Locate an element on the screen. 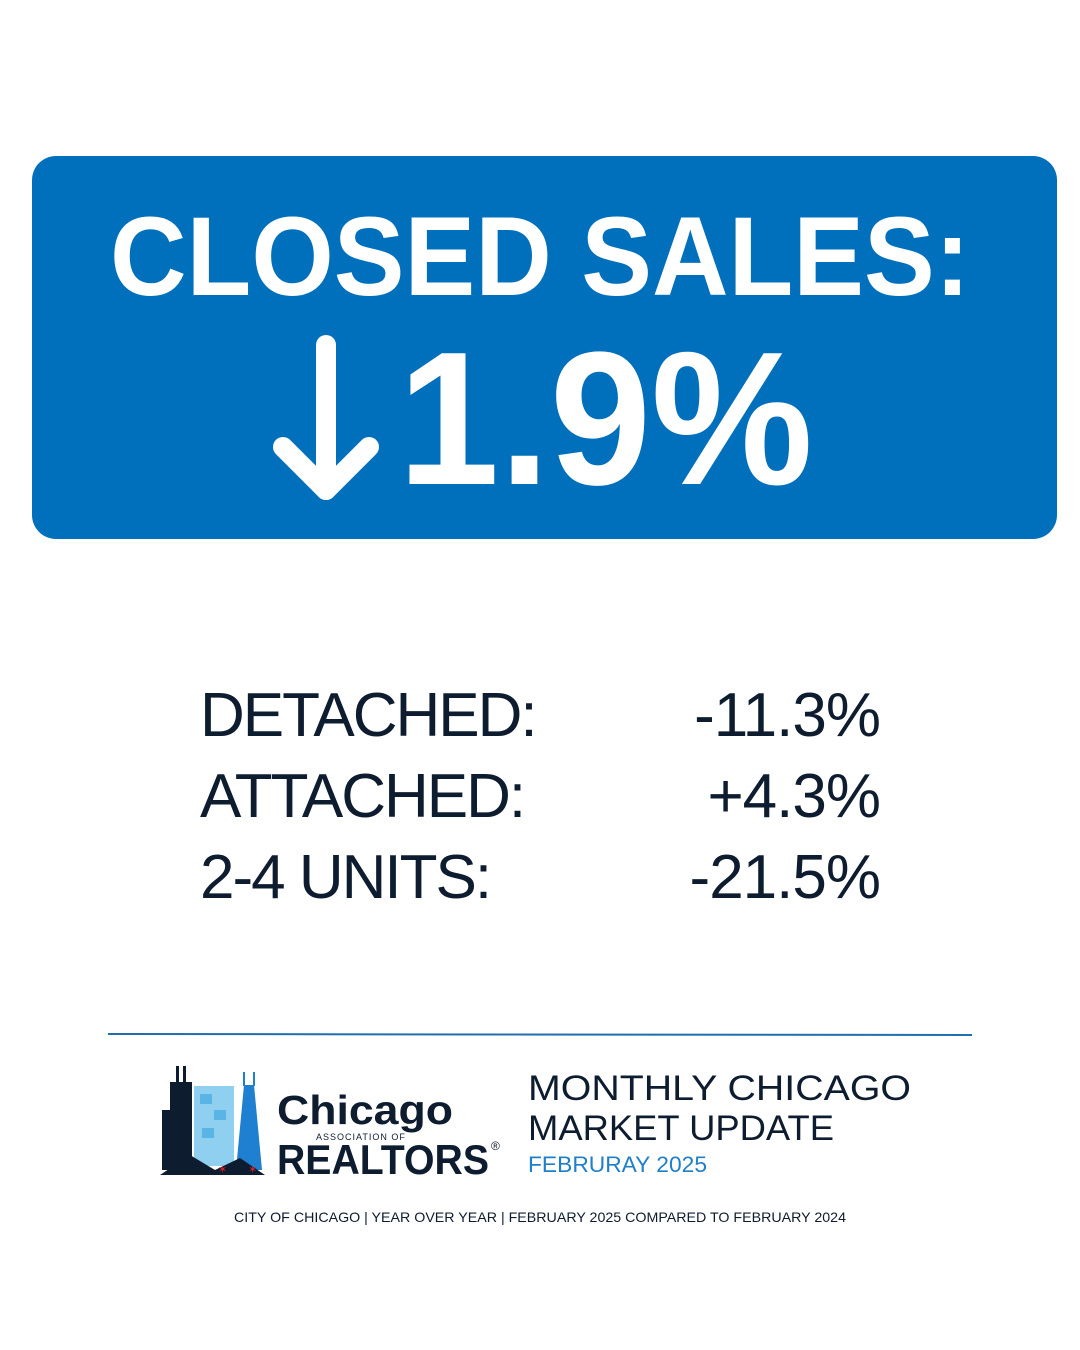 The height and width of the screenshot is (1350, 1080). logo-org: REALTORS is located at coordinates (383, 1159).